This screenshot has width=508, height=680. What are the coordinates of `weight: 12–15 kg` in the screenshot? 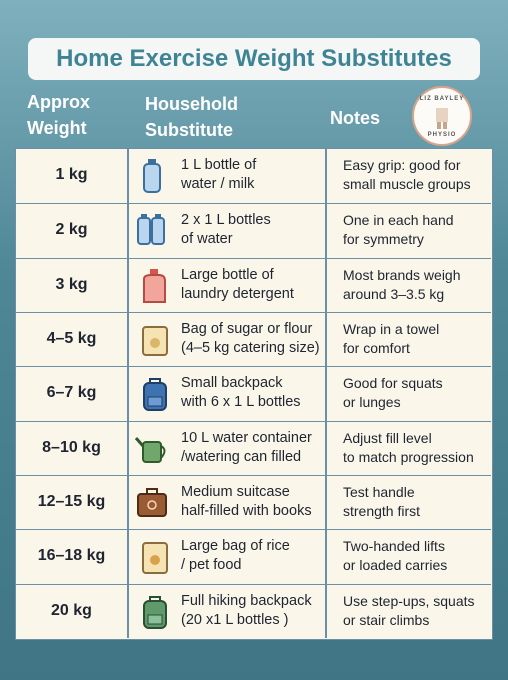 It's located at (71, 502).